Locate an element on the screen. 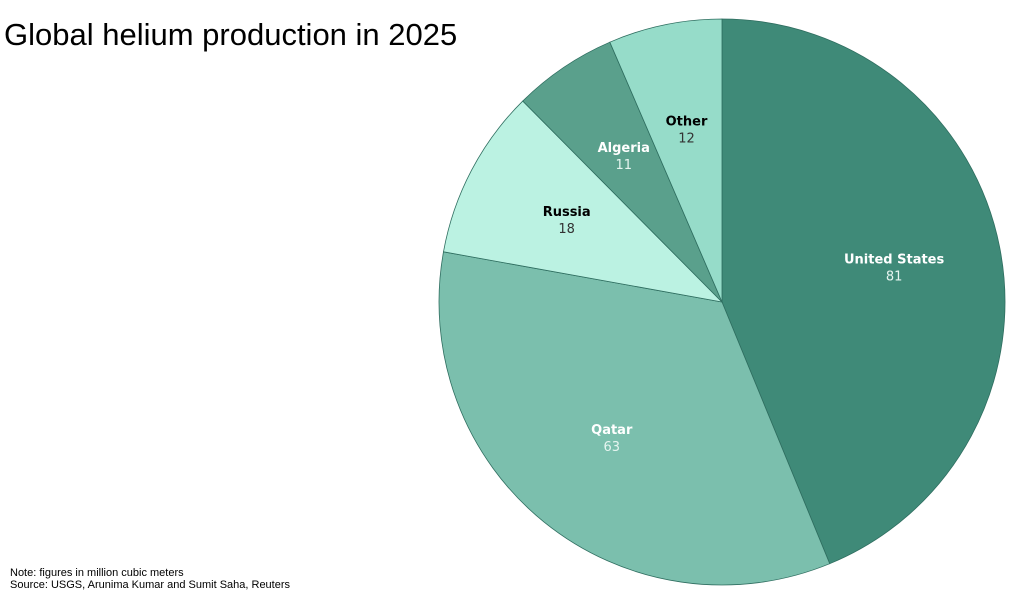 The image size is (1024, 599). slice-label: Qatar is located at coordinates (612, 430).